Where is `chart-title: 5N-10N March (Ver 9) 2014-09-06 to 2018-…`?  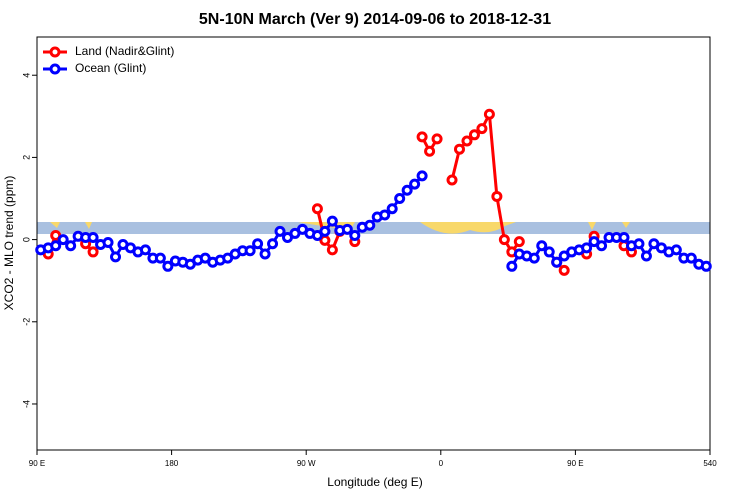
chart-title: 5N-10N March (Ver 9) 2014-09-06 to 2018-… is located at coordinates (375, 19).